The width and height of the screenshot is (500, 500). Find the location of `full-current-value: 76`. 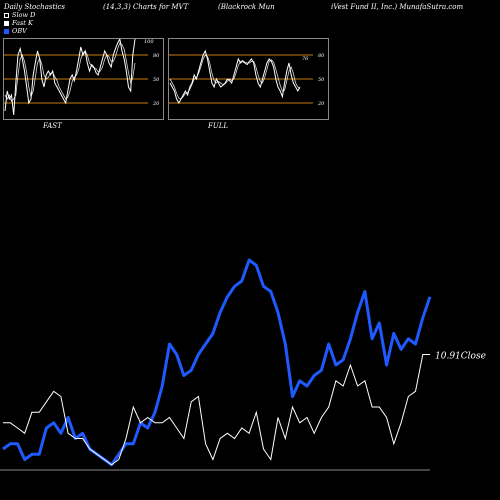

full-current-value: 76 is located at coordinates (305, 59).